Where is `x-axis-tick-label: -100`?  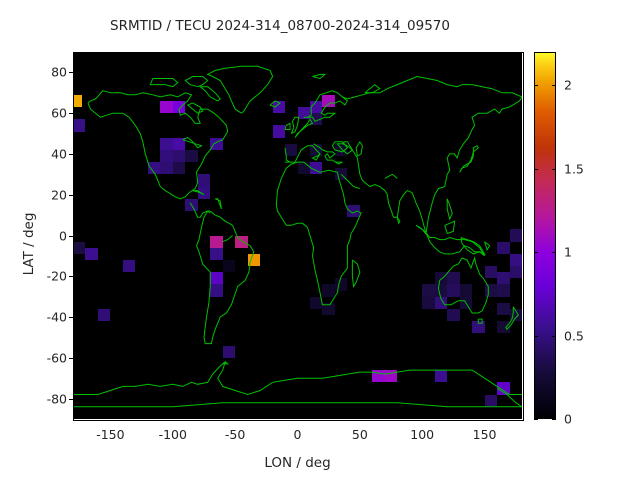 x-axis-tick-label: -100 is located at coordinates (172, 434).